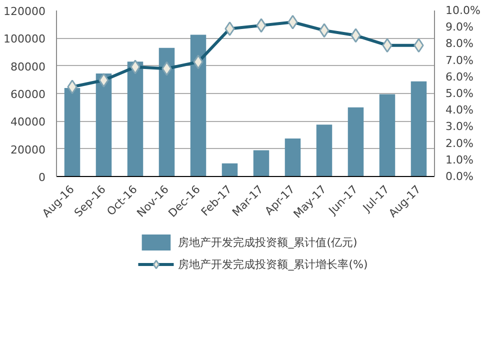 The height and width of the screenshot is (362, 500). What do you see at coordinates (460, 77) in the screenshot?
I see `y2-tick-label: 6.0%` at bounding box center [460, 77].